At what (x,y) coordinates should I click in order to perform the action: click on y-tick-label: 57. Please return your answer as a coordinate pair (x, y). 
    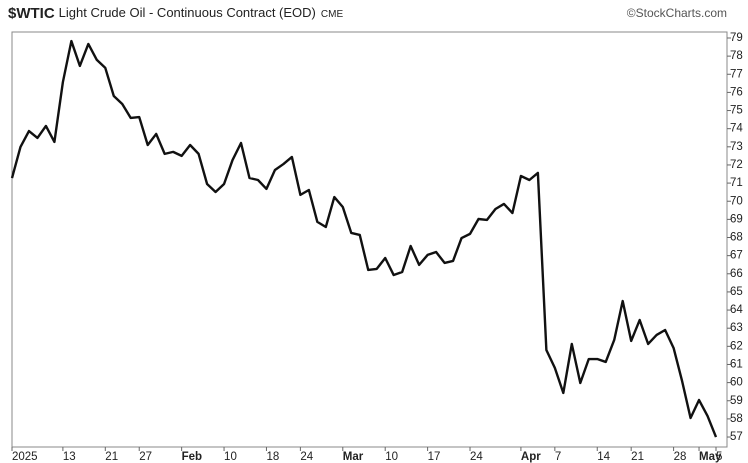
    Looking at the image, I should click on (736, 437).